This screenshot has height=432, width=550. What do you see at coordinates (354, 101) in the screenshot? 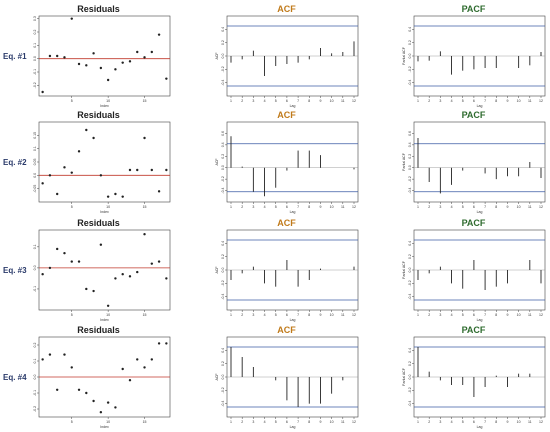
I see `x-tick-label: 12` at bounding box center [354, 101].